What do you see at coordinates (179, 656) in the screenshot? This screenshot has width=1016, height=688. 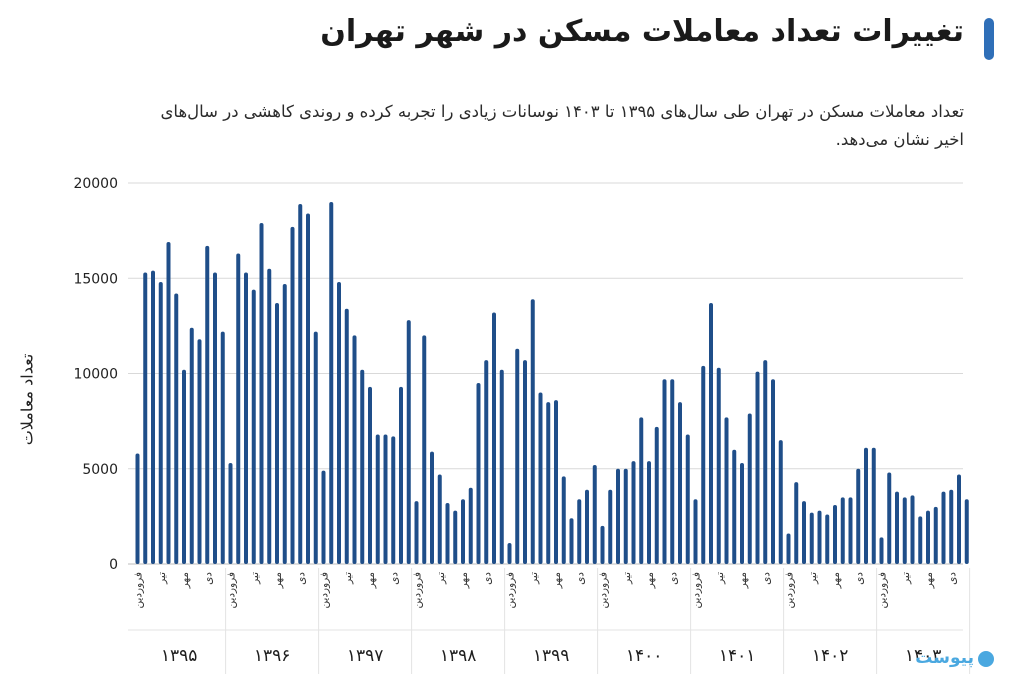 I see `year-label: ۱۳۹۵` at bounding box center [179, 656].